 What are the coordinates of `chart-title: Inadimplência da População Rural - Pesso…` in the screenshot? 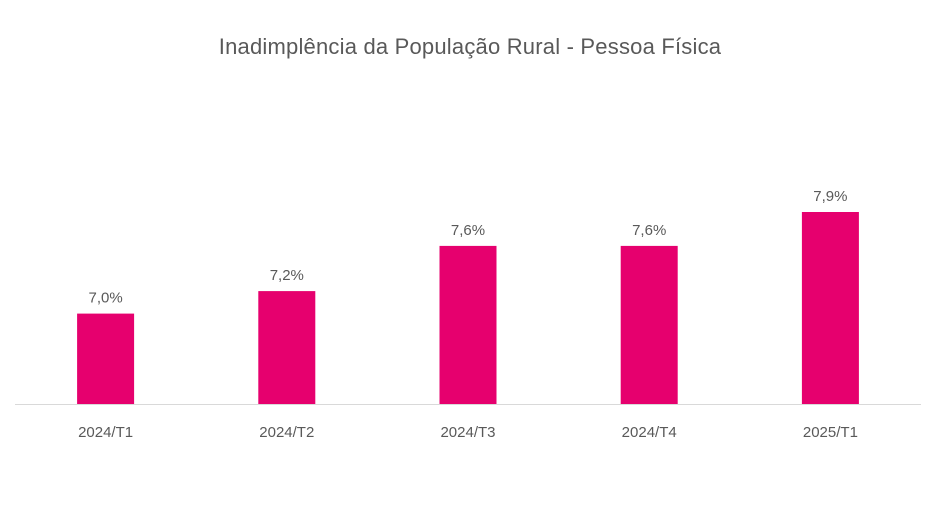 It's located at (470, 46).